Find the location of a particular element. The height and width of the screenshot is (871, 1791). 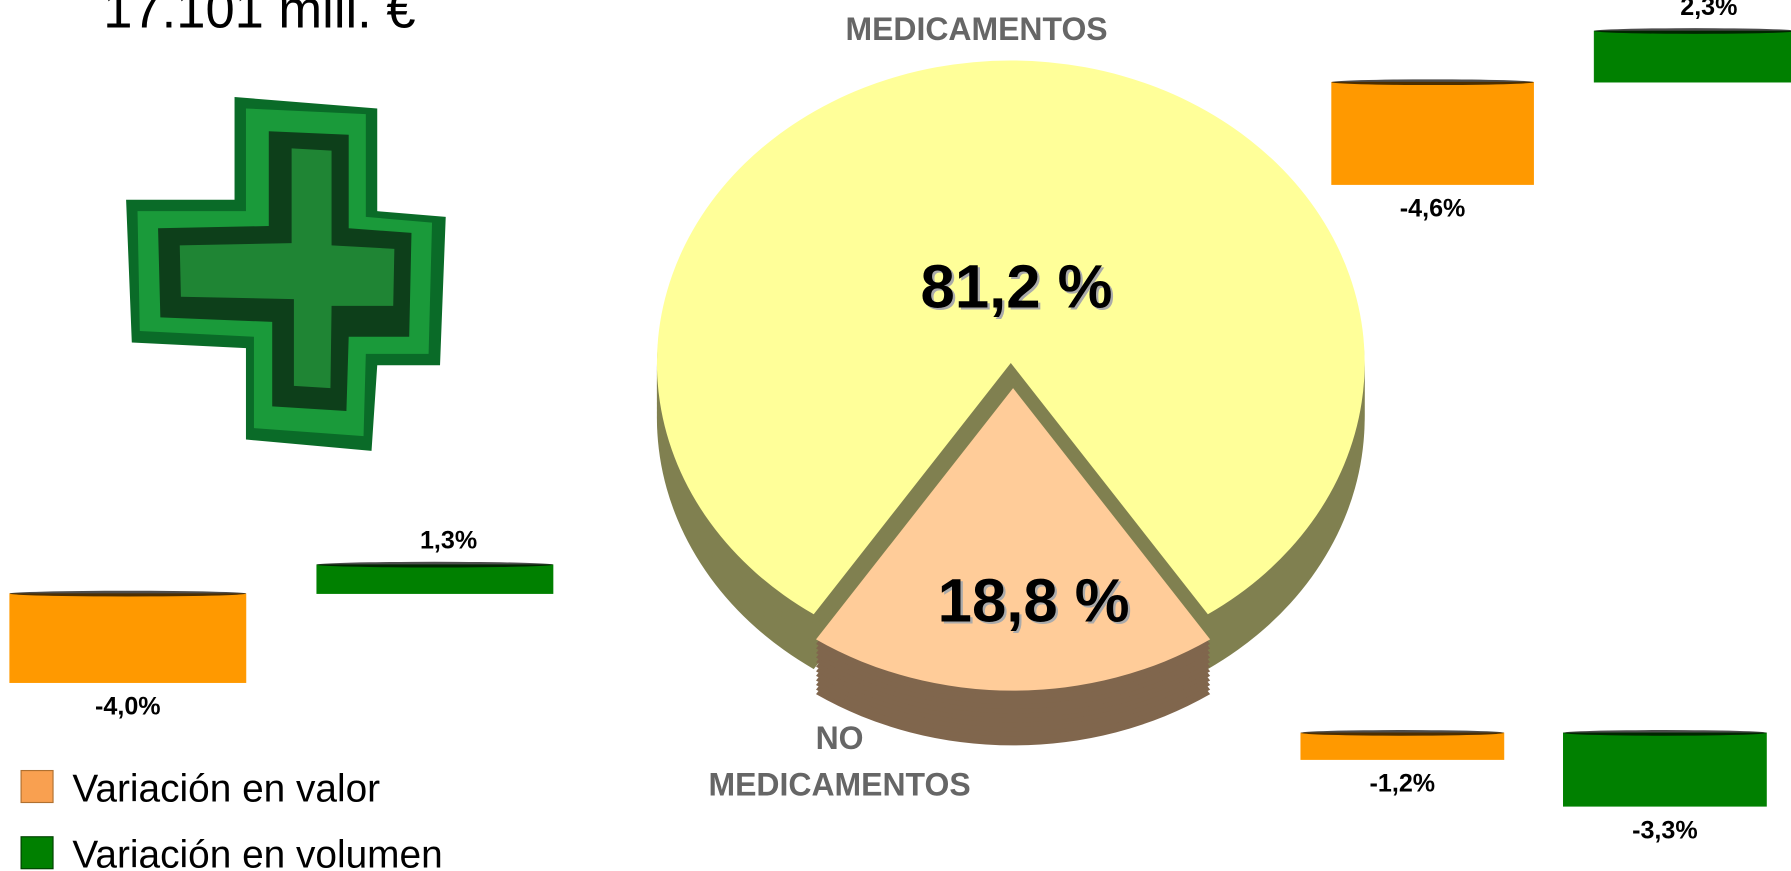

pie-slice is located at coordinates (1013, 539).